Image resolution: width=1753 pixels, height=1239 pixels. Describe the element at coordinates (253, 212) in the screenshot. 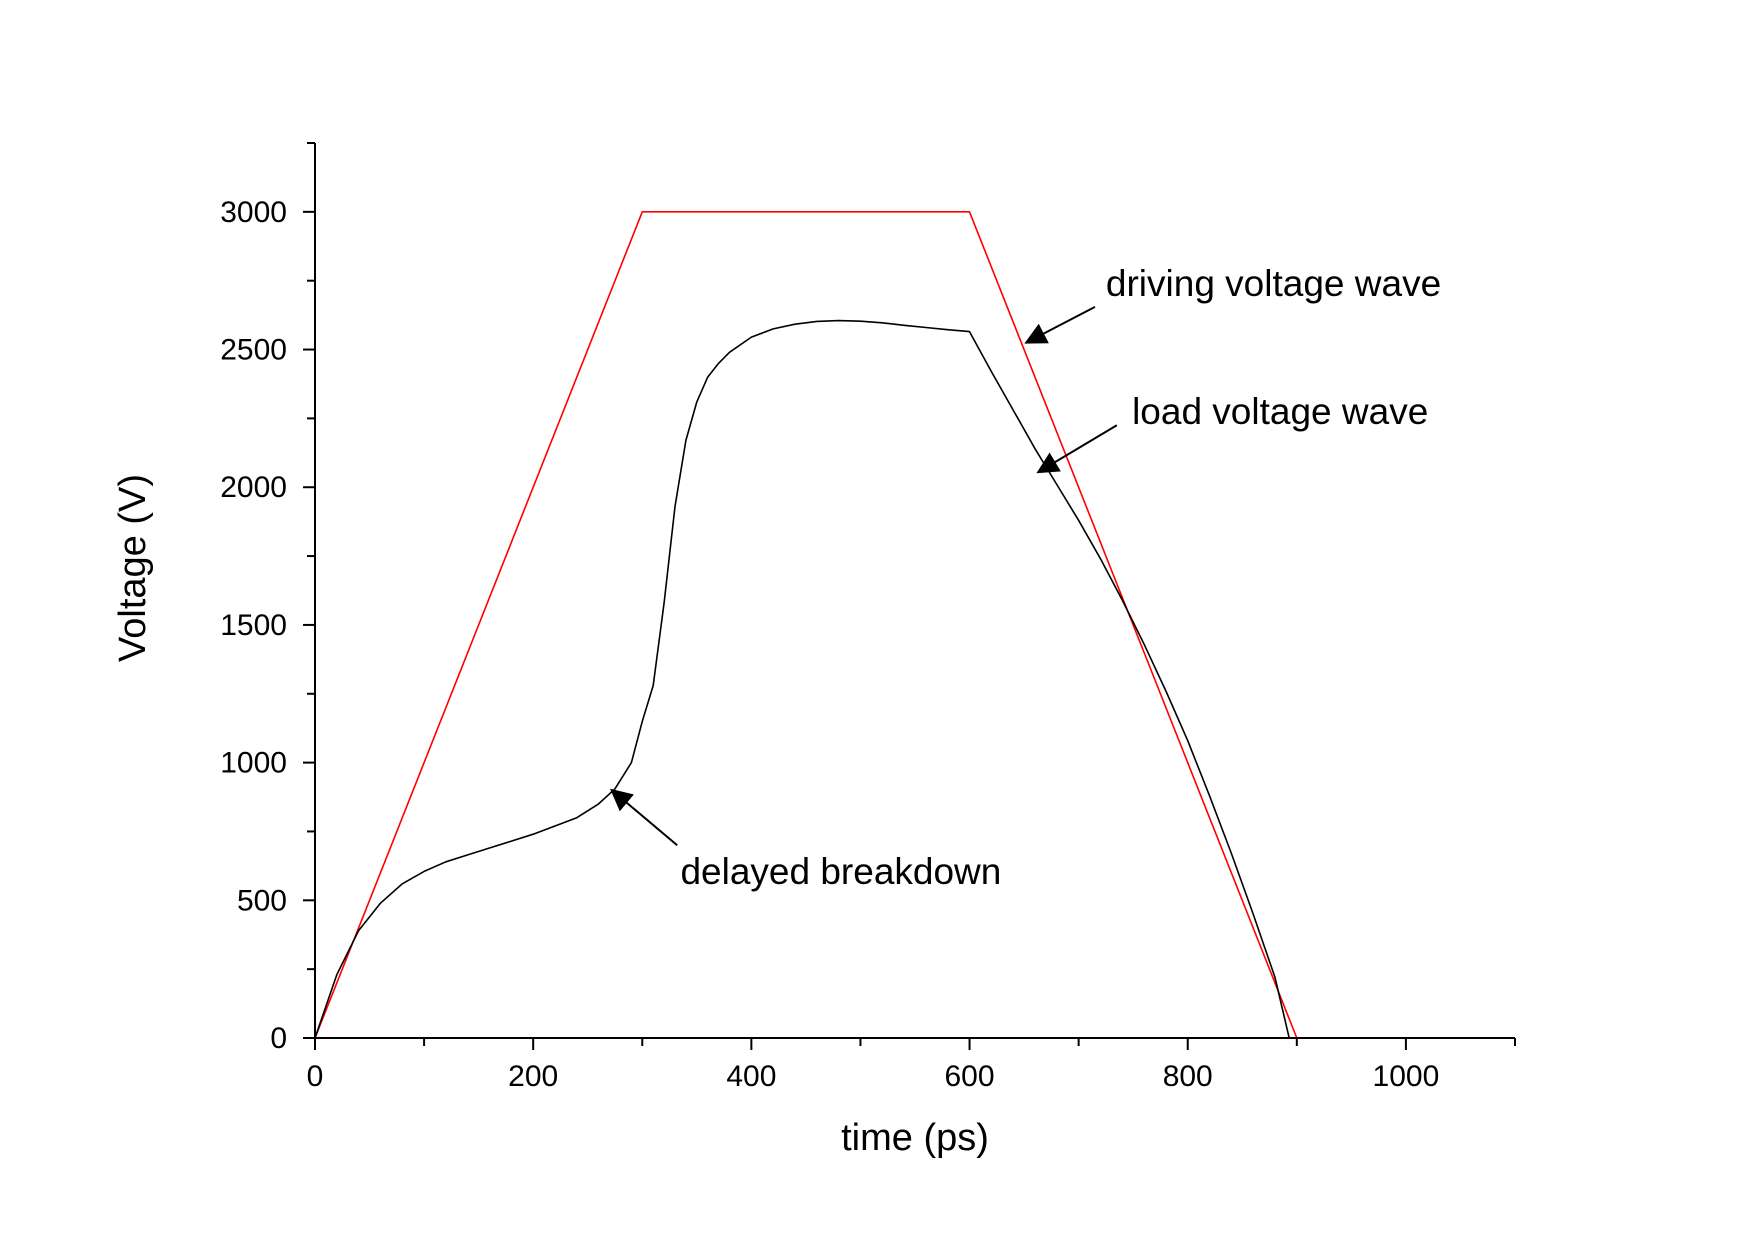

I see `y-tick-label: 3000` at that location.